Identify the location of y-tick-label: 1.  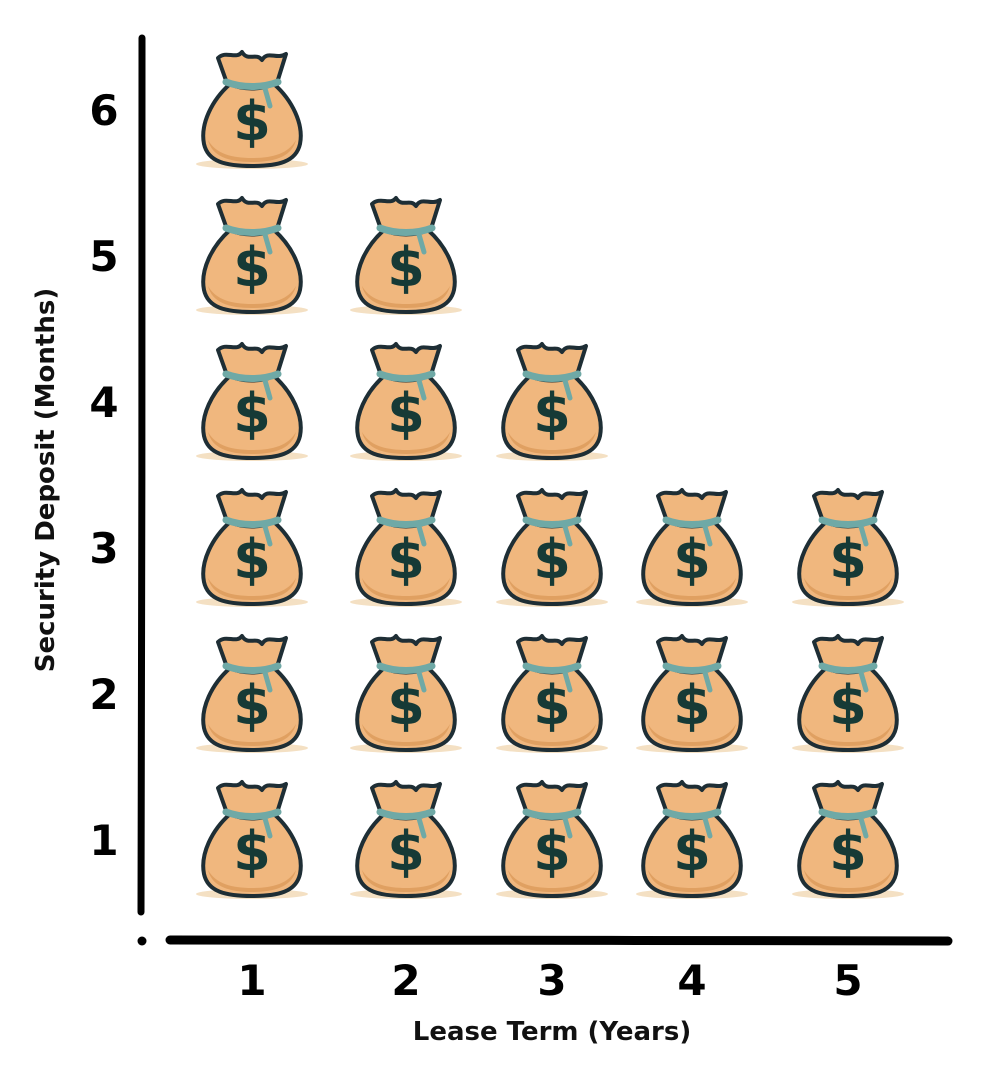
(103, 840).